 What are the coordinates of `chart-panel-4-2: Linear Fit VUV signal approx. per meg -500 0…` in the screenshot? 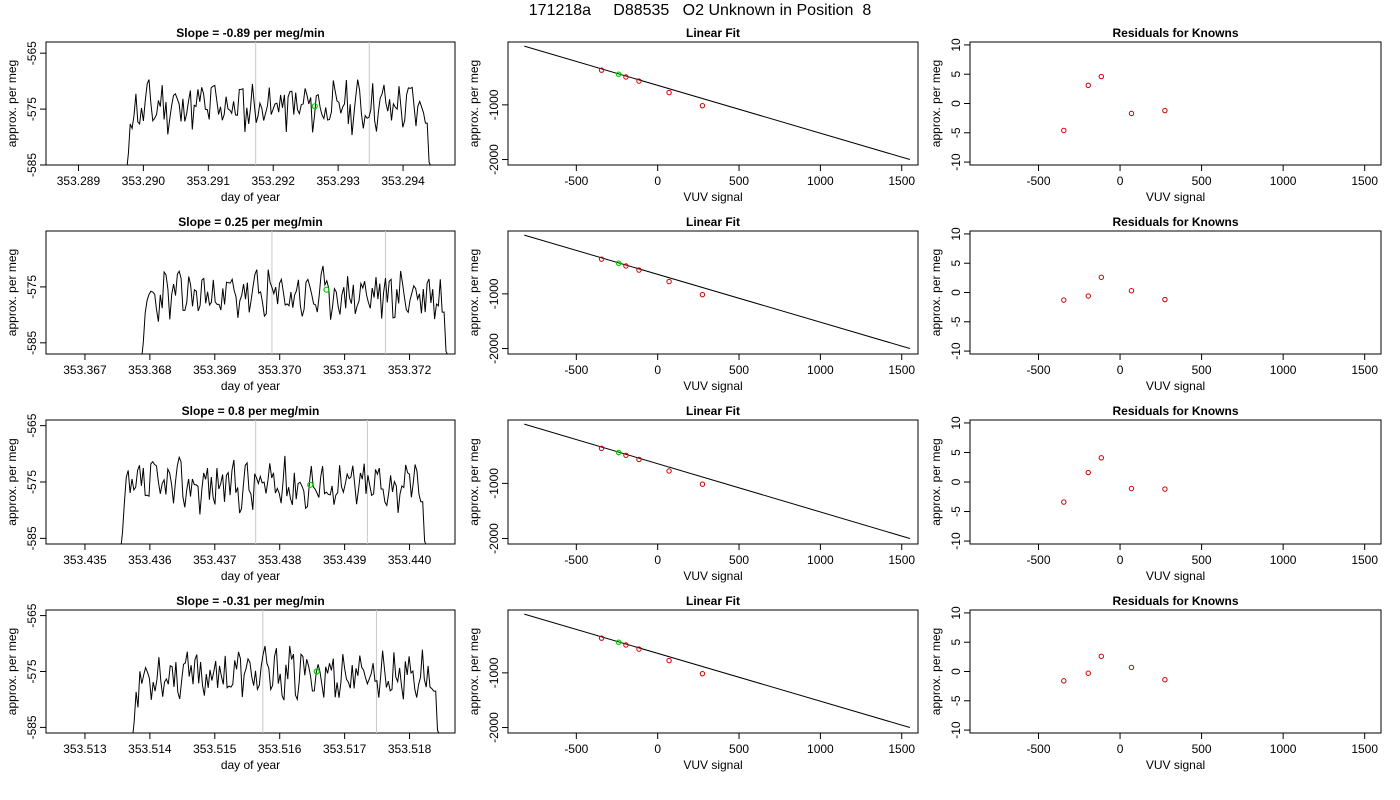 It's located at (693, 683).